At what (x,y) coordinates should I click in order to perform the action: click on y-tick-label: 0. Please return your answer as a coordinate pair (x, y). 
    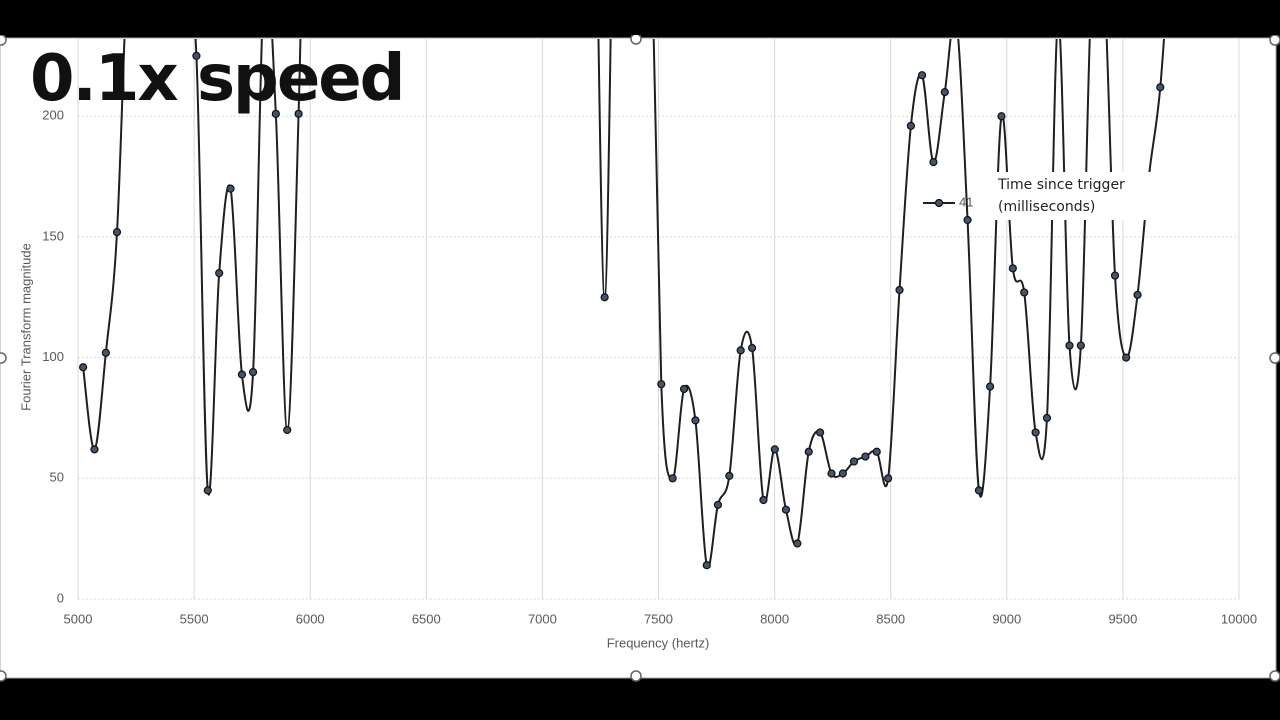
    Looking at the image, I should click on (60, 597).